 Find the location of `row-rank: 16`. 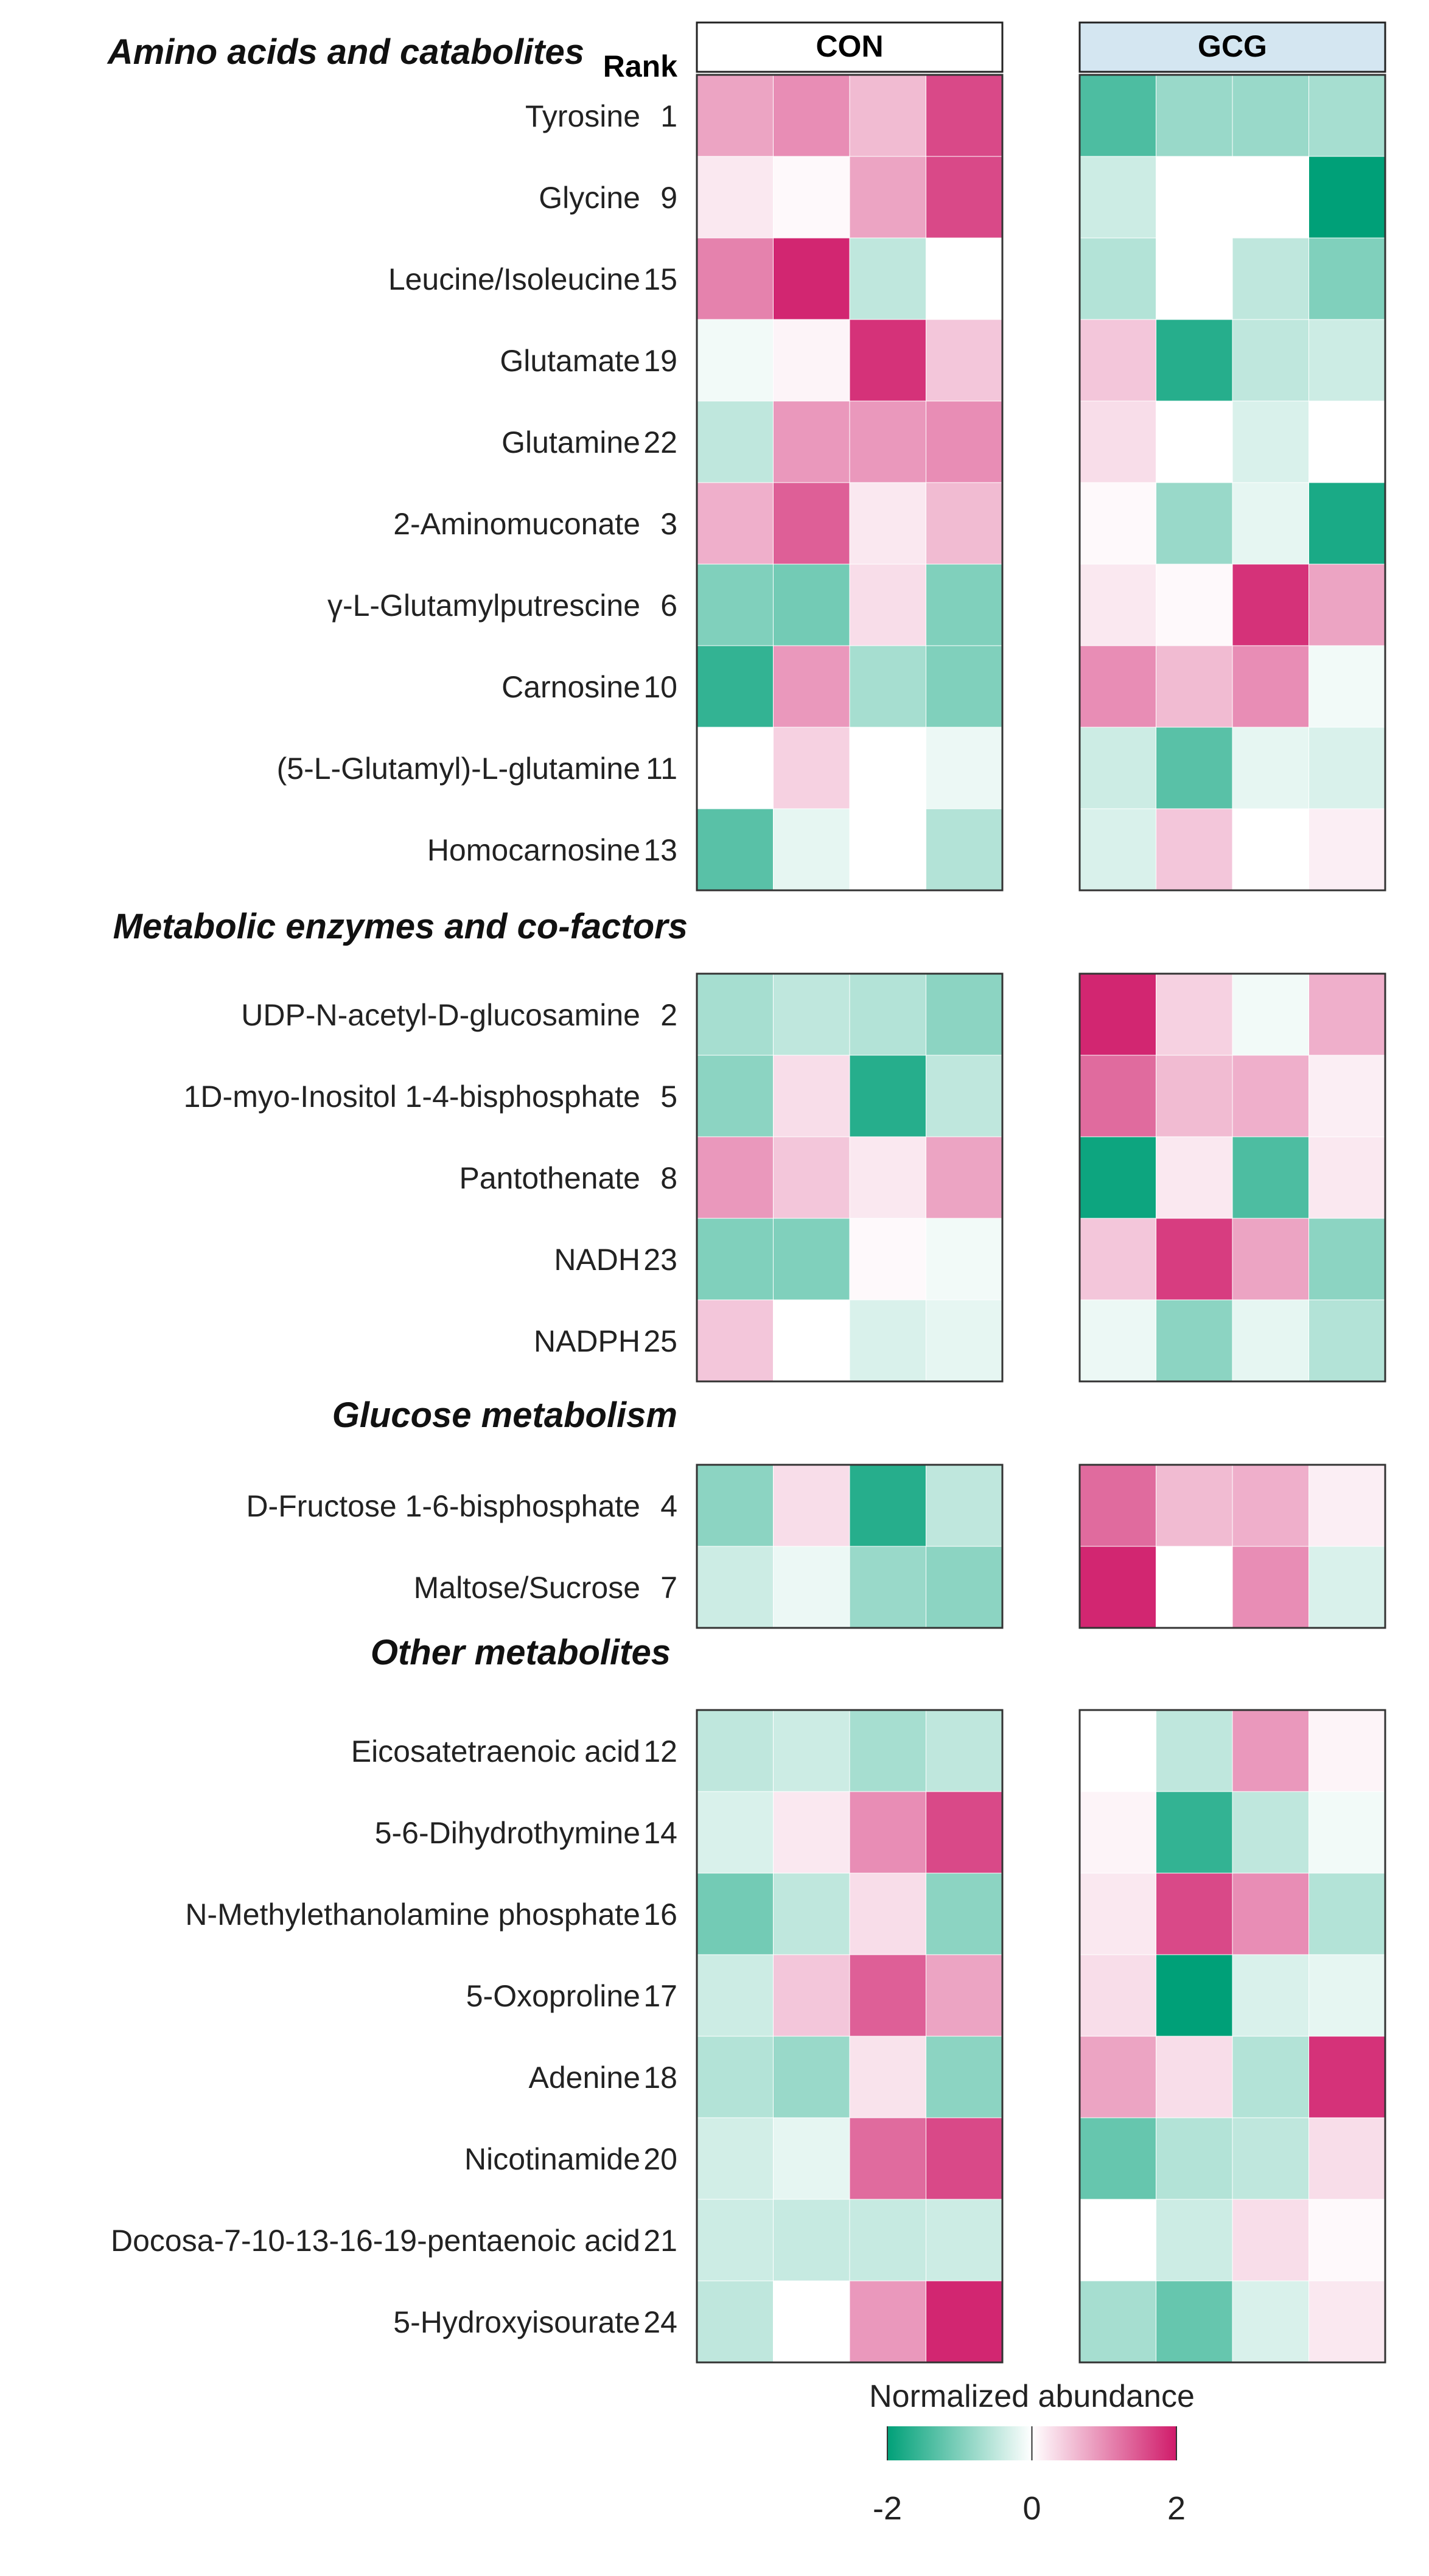

row-rank: 16 is located at coordinates (660, 1914).